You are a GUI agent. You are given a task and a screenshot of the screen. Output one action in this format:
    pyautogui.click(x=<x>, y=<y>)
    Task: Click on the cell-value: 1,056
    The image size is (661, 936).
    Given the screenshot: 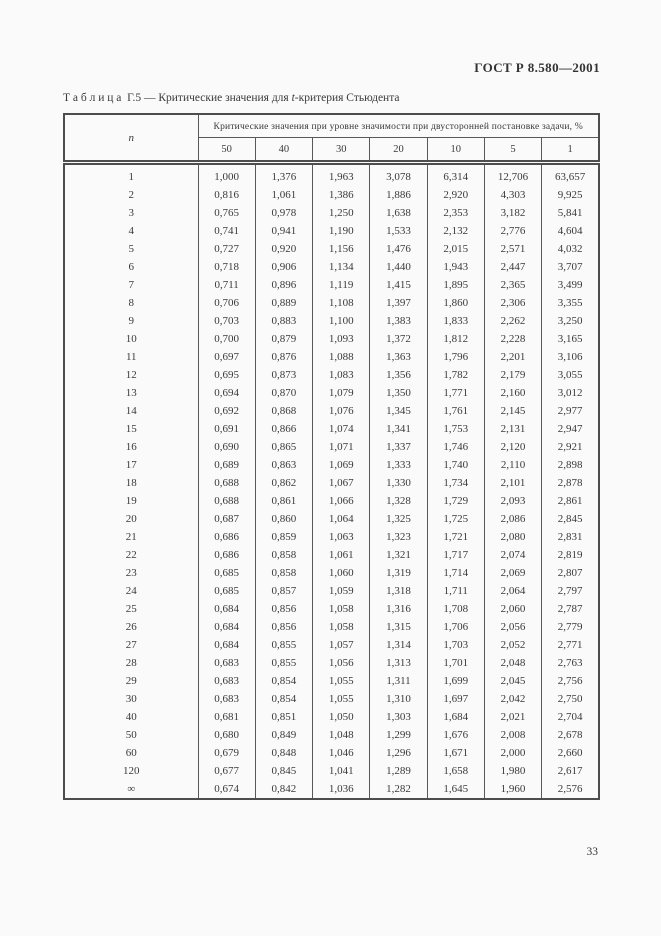 What is the action you would take?
    pyautogui.click(x=341, y=663)
    